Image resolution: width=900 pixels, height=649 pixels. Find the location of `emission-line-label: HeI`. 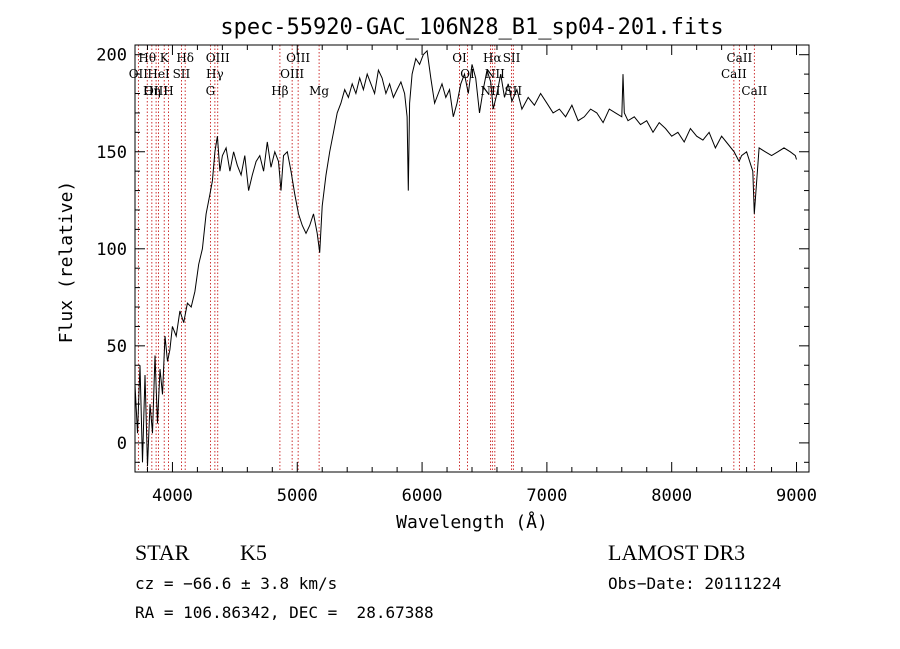

emission-line-label: HeI is located at coordinates (158, 74).